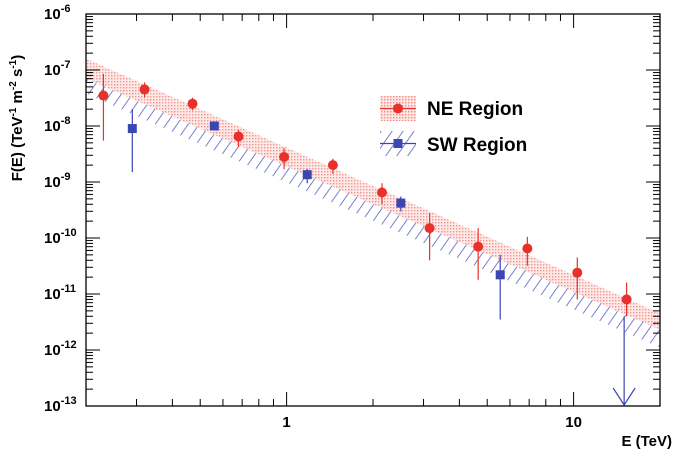  I want to click on y-tick-label-exponent: -13, so click(69, 401).